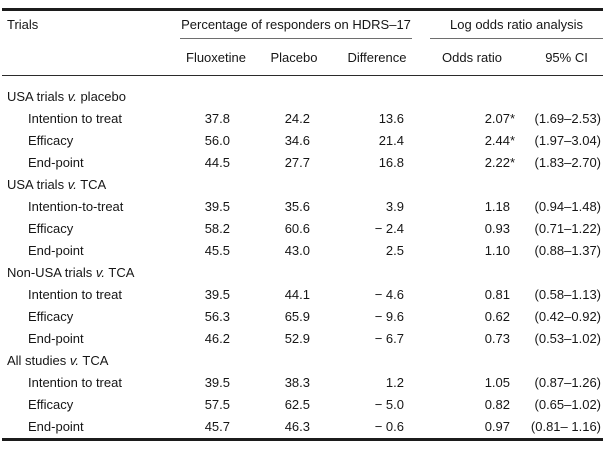 The image size is (607, 452). What do you see at coordinates (38, 360) in the screenshot?
I see `section-title-pre: All studies` at bounding box center [38, 360].